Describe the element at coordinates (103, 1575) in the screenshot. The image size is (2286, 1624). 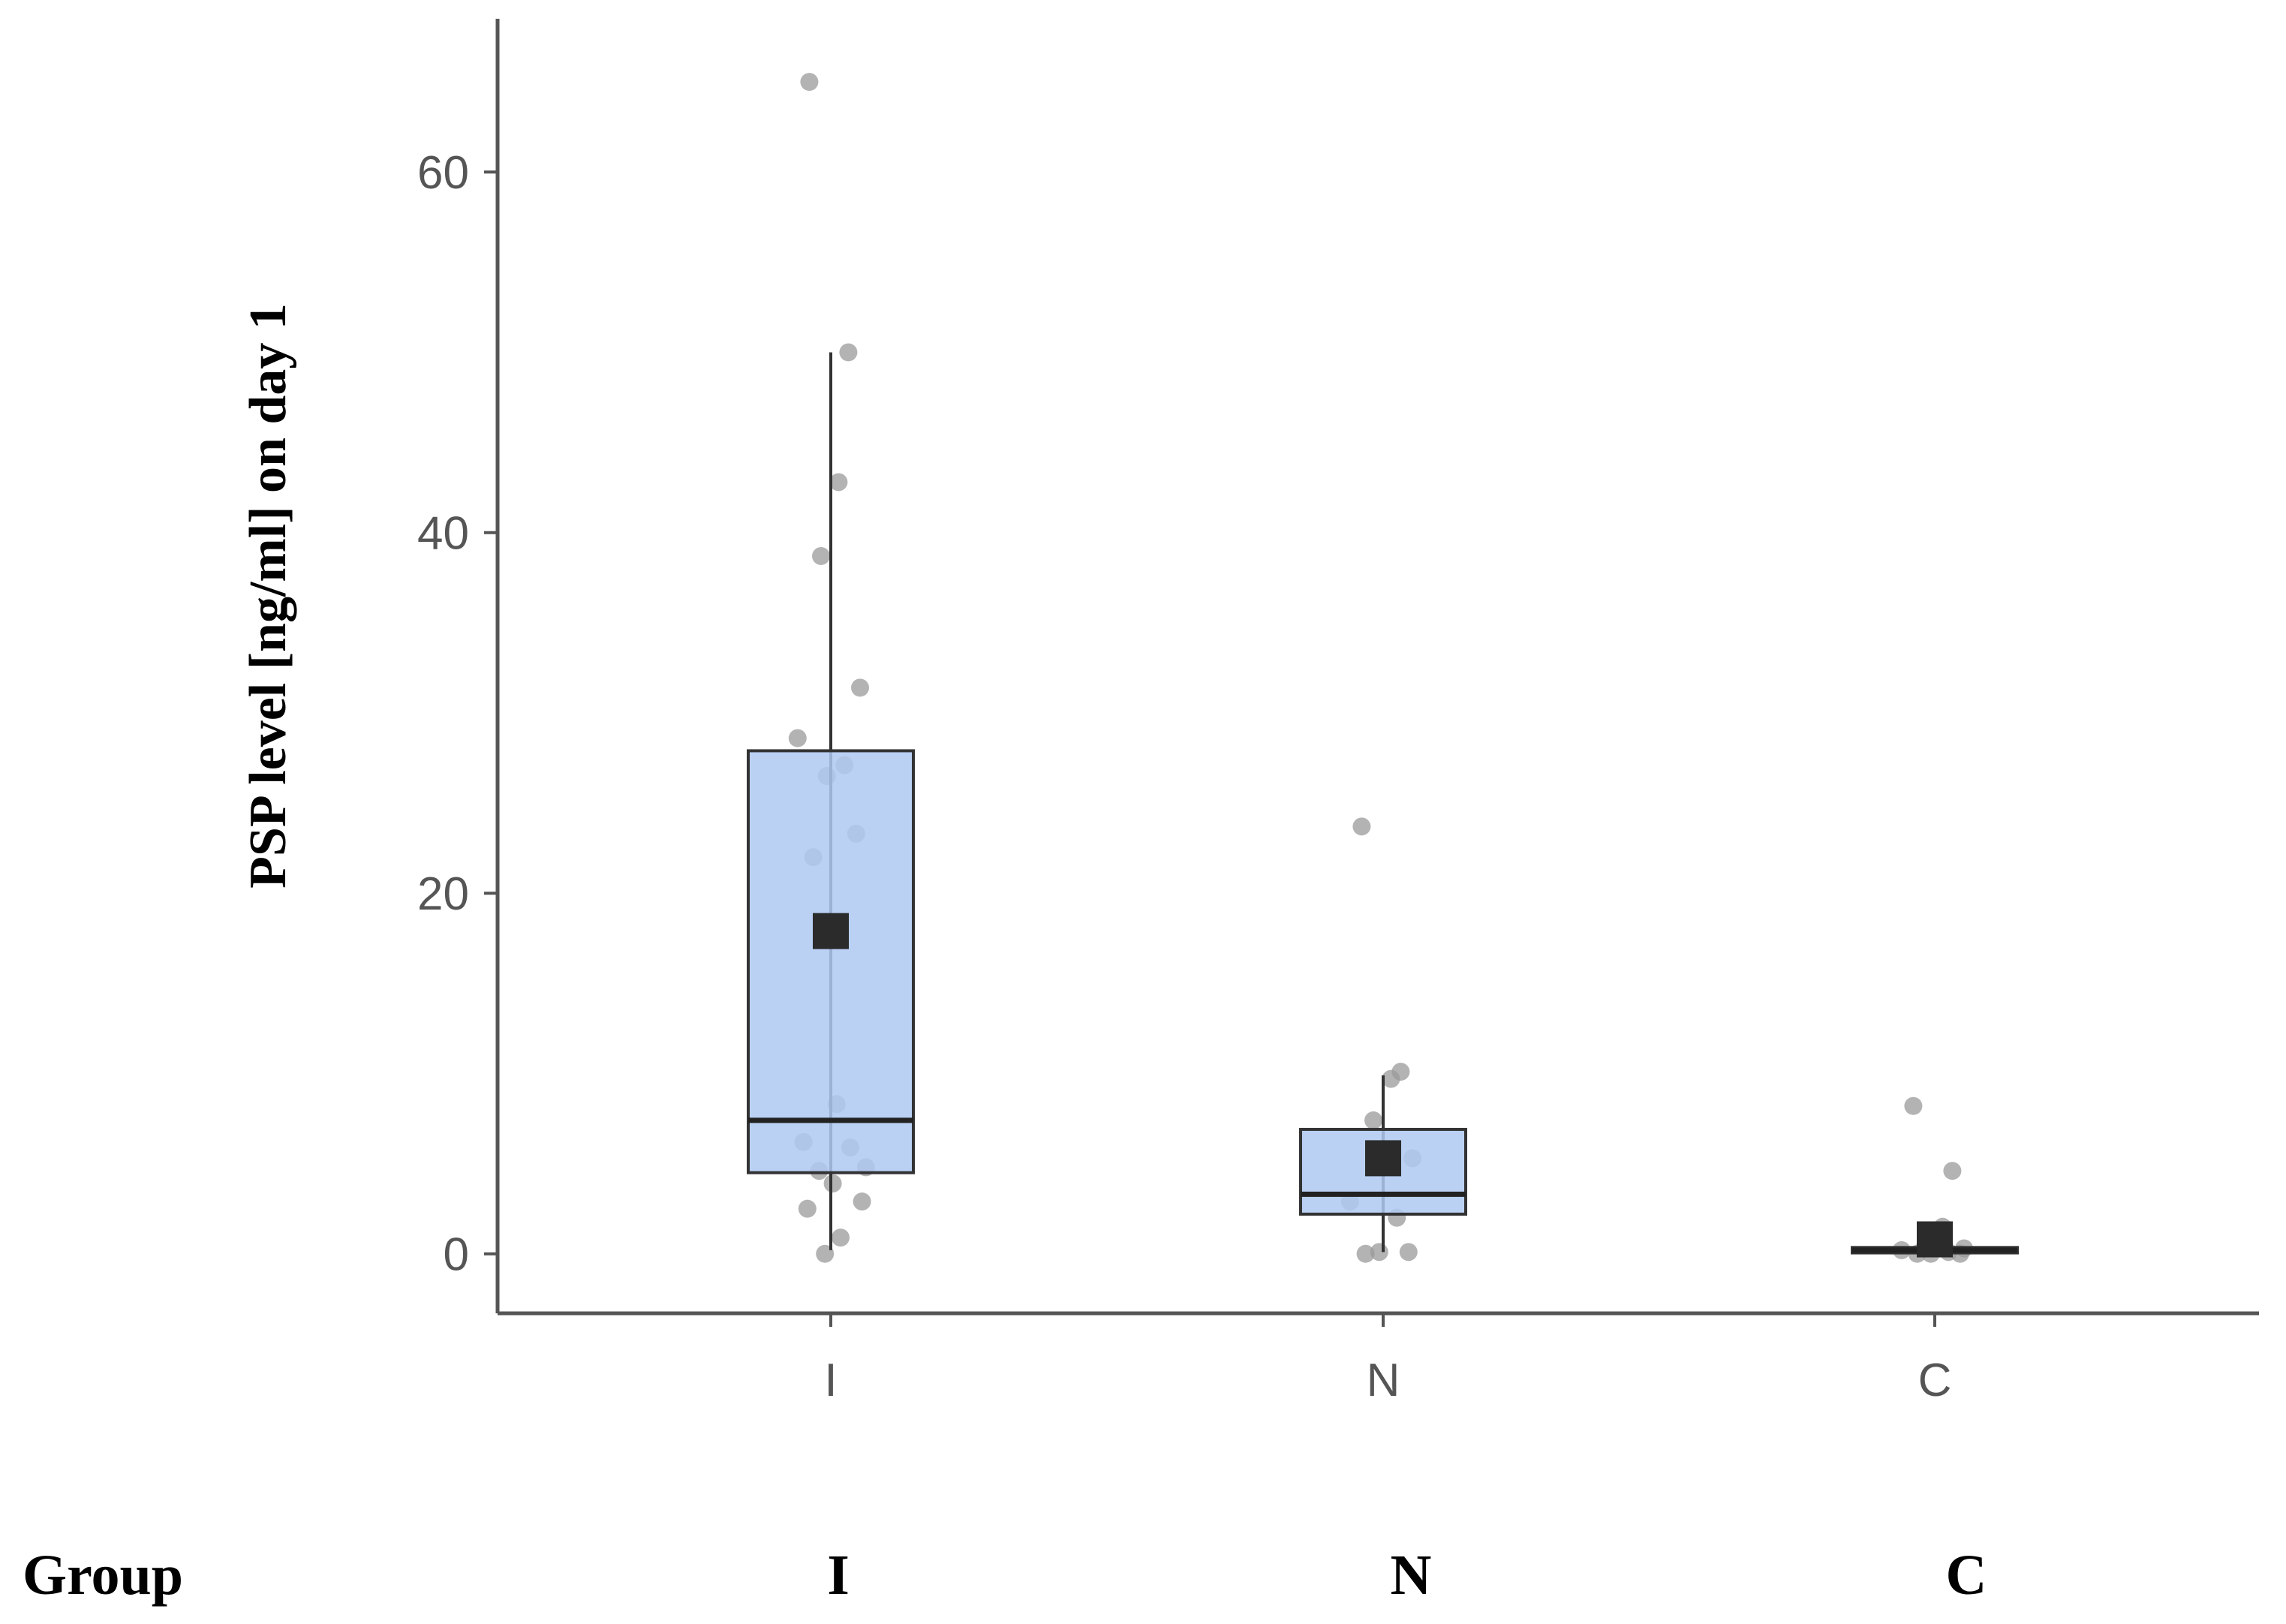
I see `group-row-label: Group` at that location.